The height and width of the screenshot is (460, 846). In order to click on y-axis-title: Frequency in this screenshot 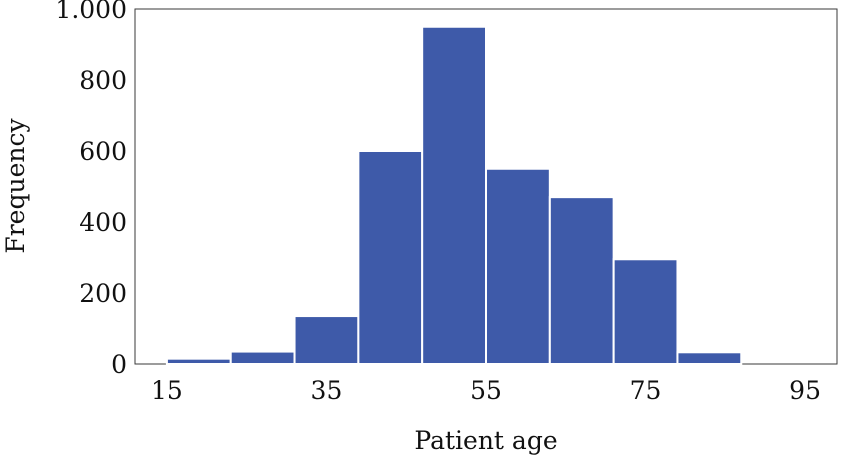, I will do `click(15, 186)`.